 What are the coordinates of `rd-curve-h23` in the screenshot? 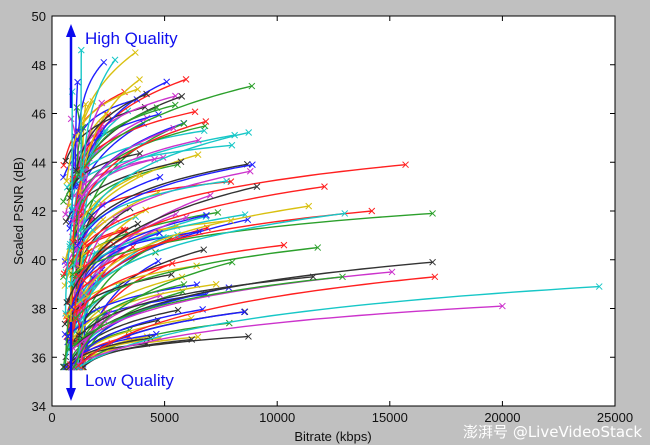 It's located at (91, 96).